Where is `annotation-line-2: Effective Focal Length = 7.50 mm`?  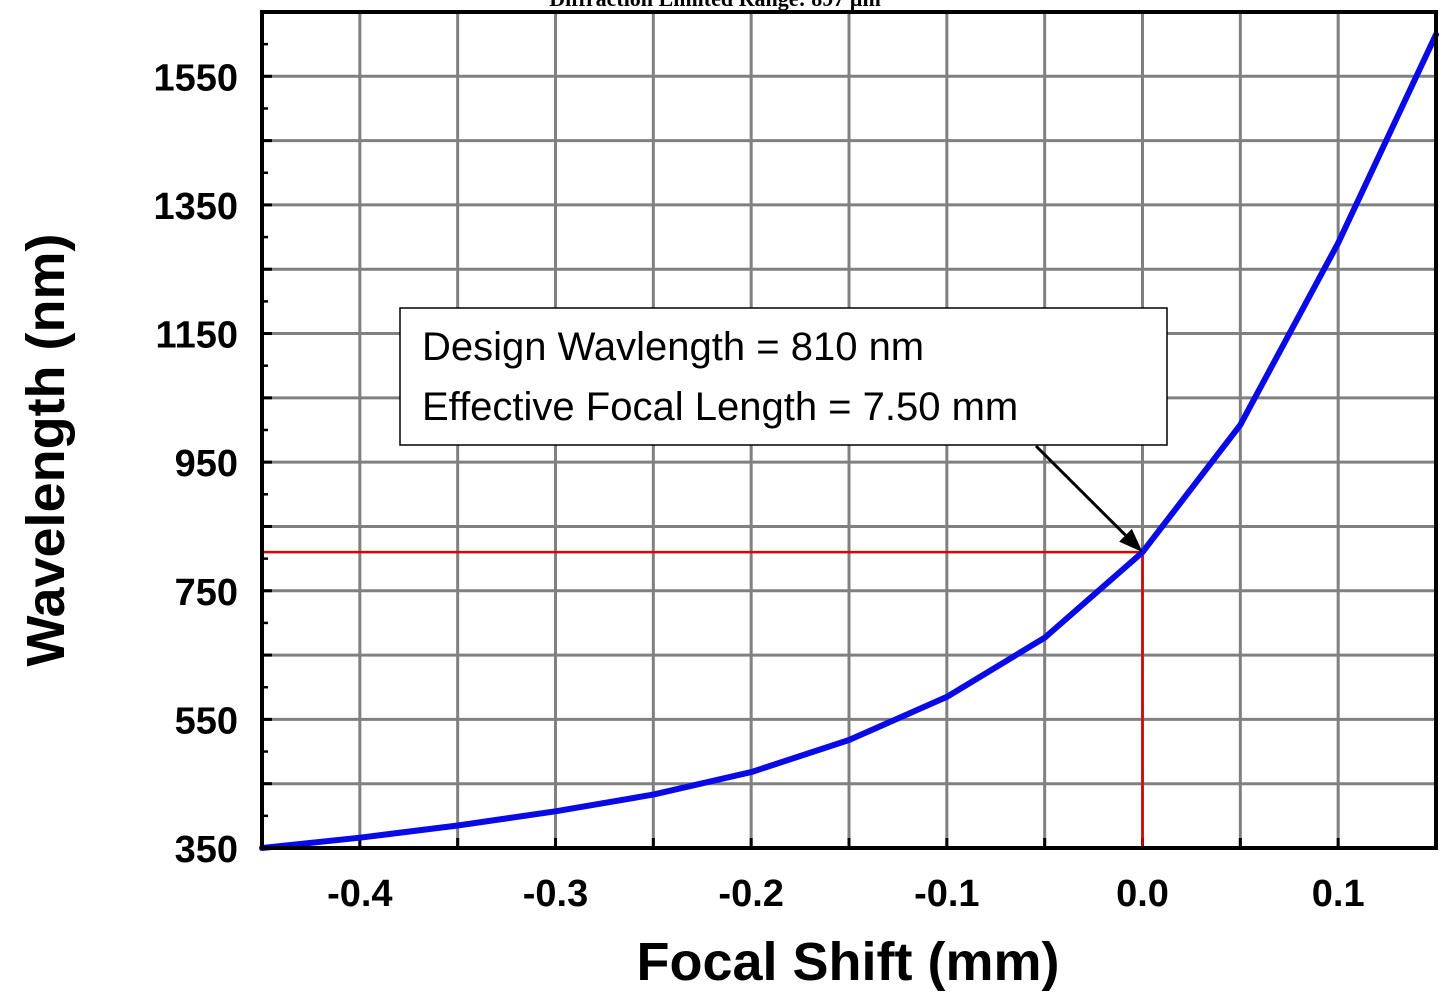
annotation-line-2: Effective Focal Length = 7.50 mm is located at coordinates (720, 407).